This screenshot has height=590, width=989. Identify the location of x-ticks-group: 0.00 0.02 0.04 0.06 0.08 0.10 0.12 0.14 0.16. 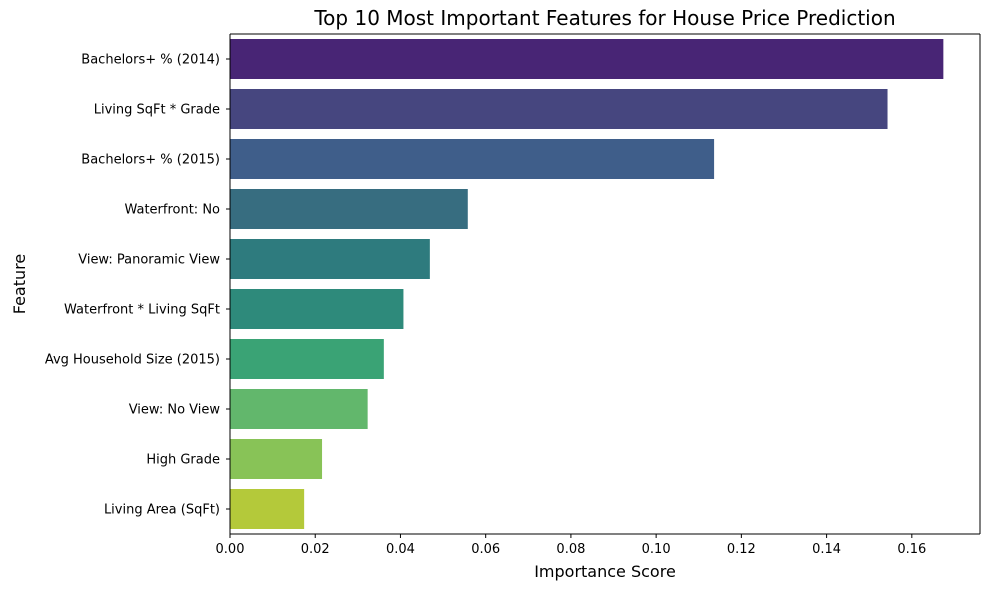
(571, 545).